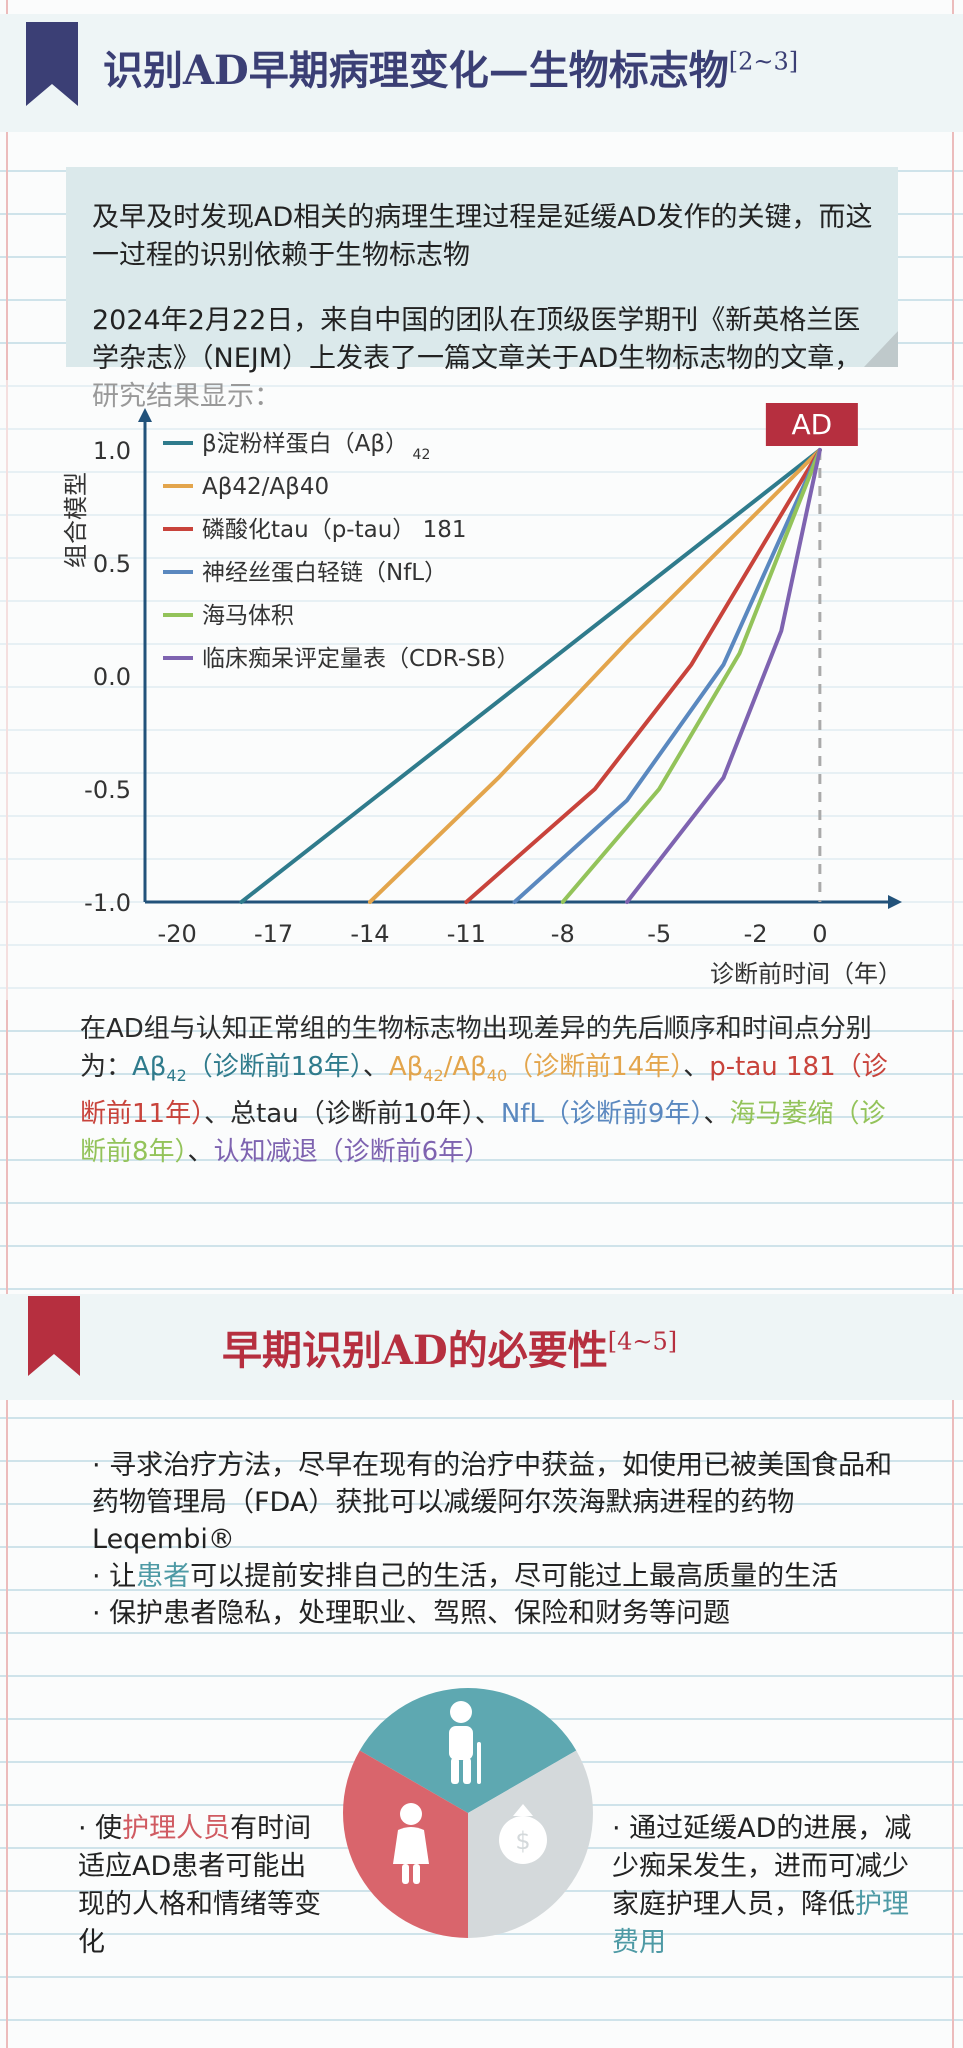  What do you see at coordinates (756, 934) in the screenshot?
I see `x-tick-label: -2` at bounding box center [756, 934].